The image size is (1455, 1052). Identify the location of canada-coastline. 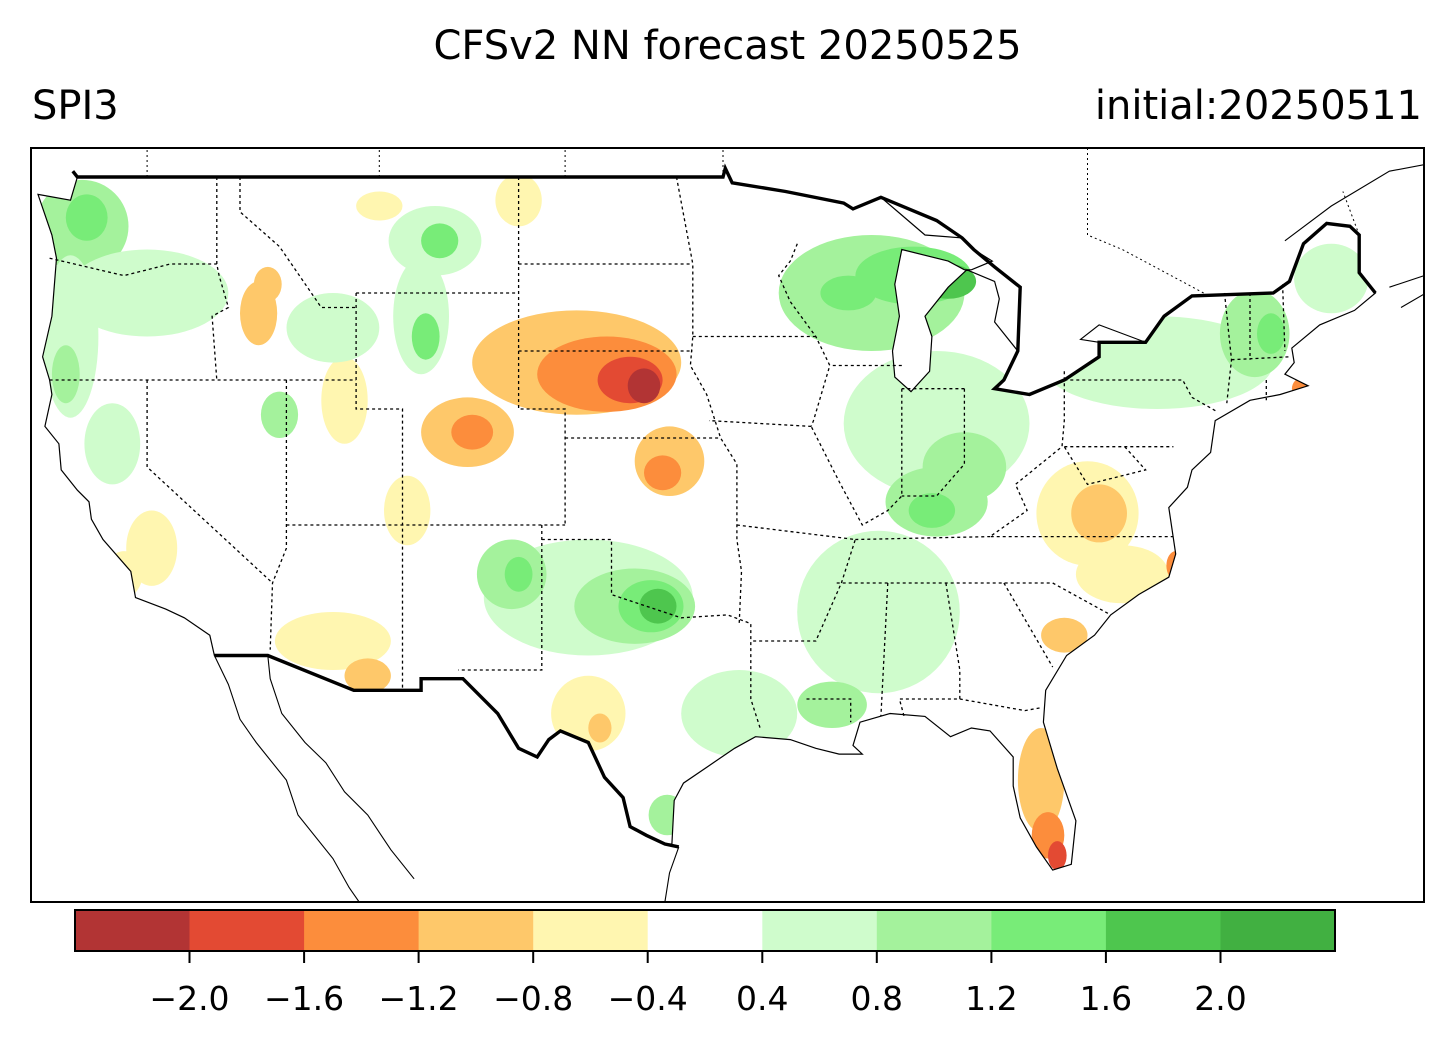
(1251, 253).